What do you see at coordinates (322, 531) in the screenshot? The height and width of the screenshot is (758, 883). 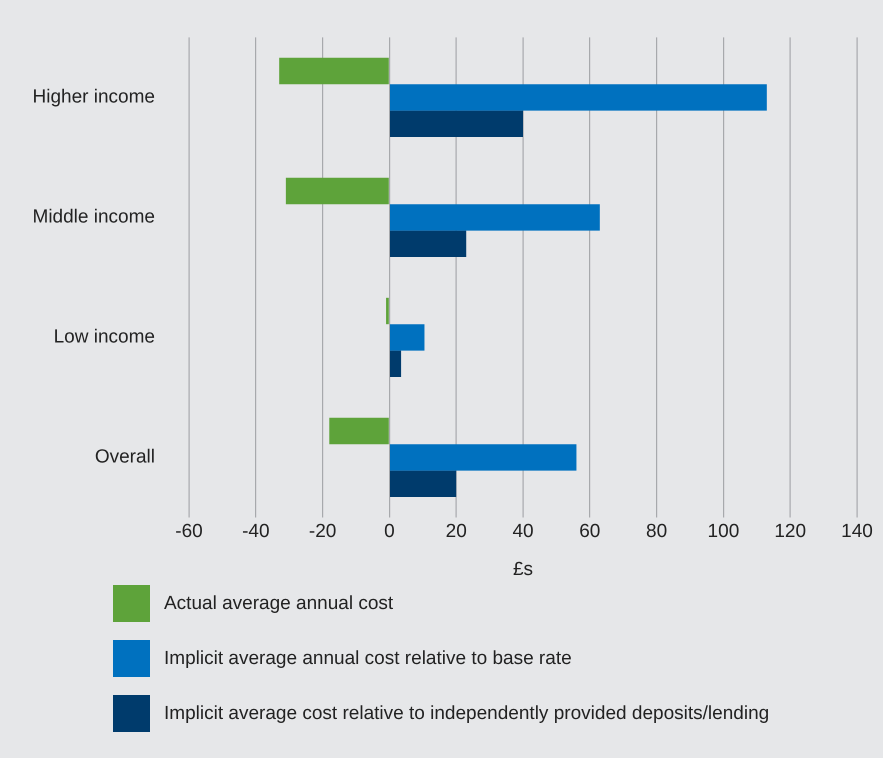 I see `x-tick-label: -20` at bounding box center [322, 531].